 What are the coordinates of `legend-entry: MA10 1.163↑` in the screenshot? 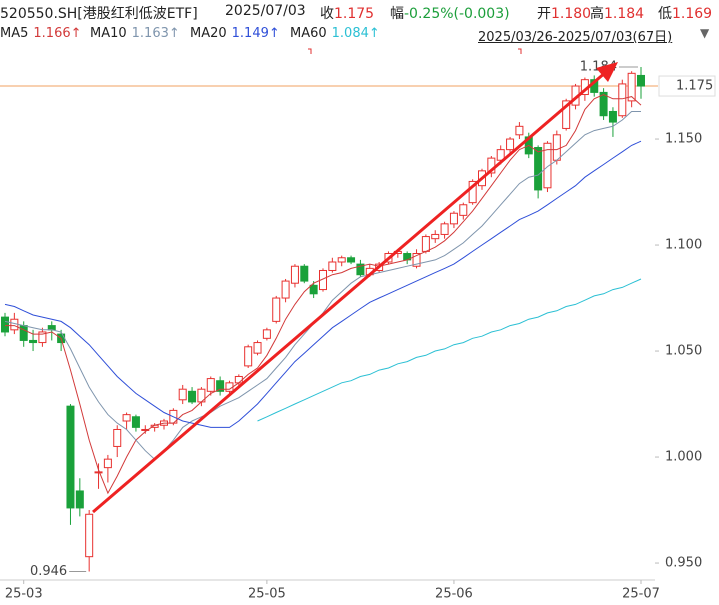 It's located at (135, 33).